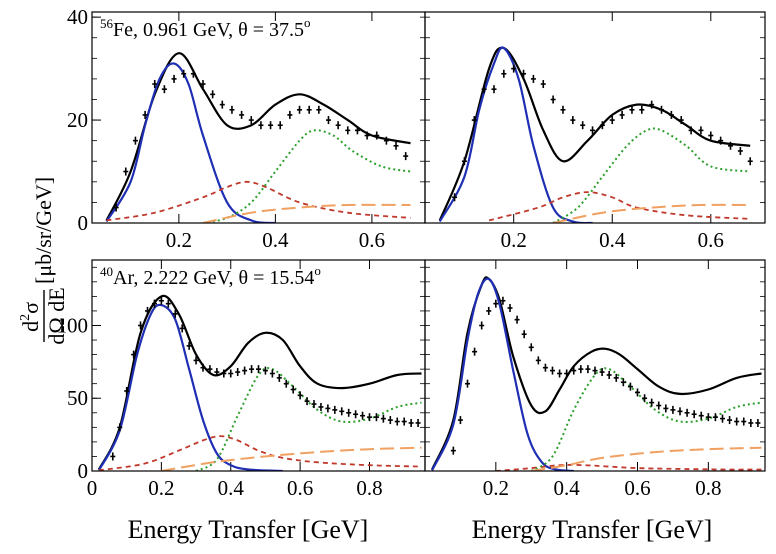 Image resolution: width=776 pixels, height=554 pixels. What do you see at coordinates (83, 471) in the screenshot?
I see `y-tick-label: 0` at bounding box center [83, 471].